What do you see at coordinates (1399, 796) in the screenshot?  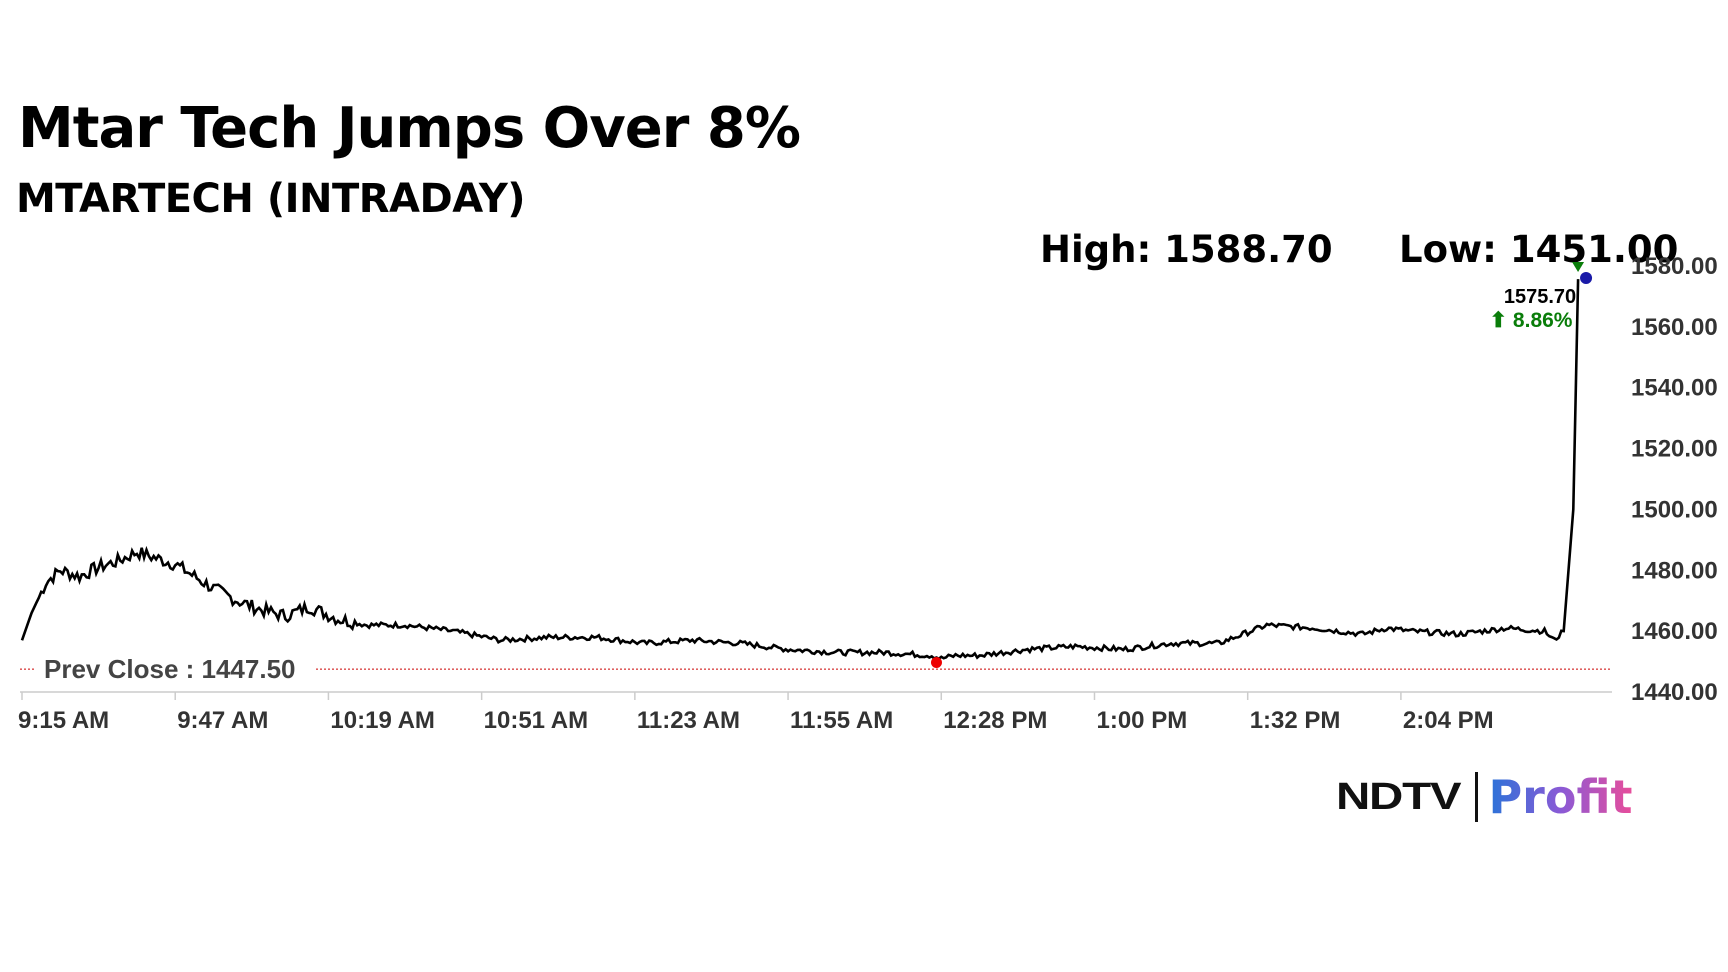 I see `logo-ndtv-text: NDTV` at bounding box center [1399, 796].